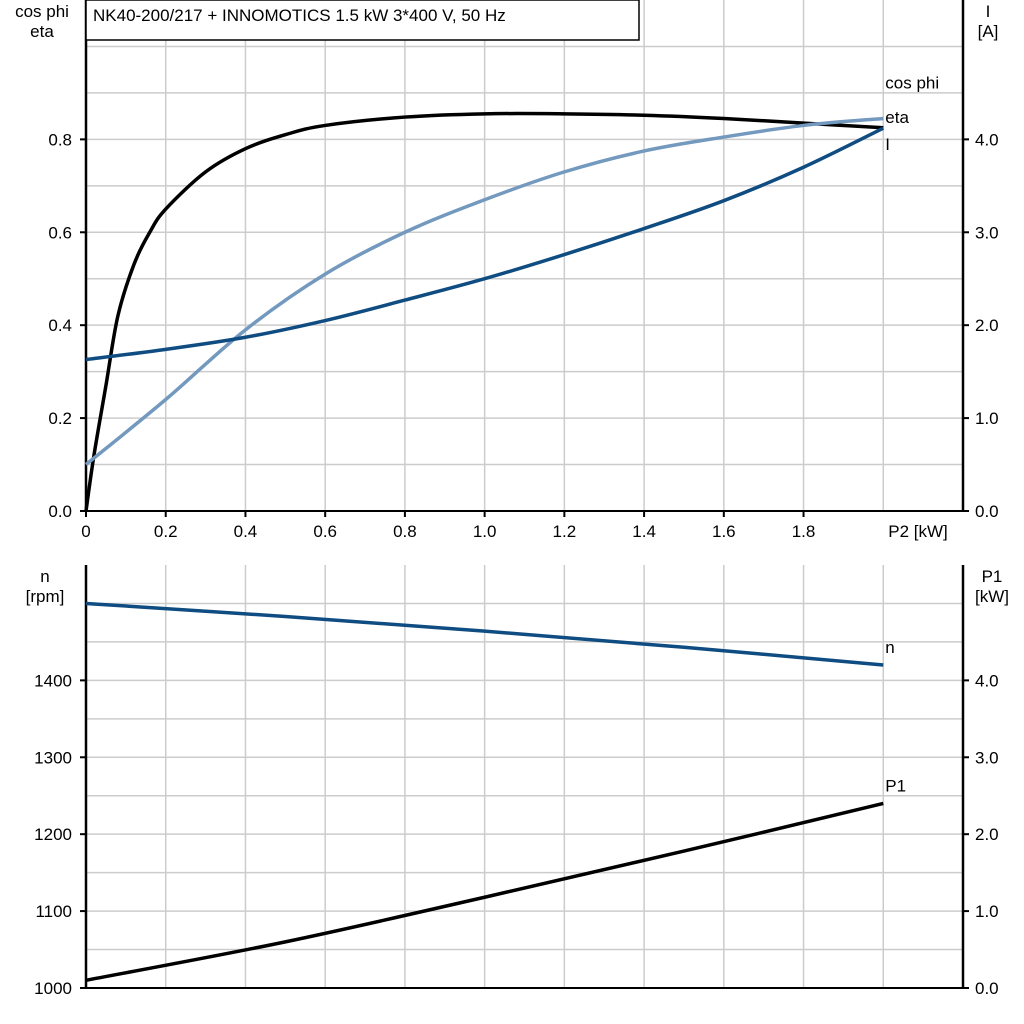 This screenshot has height=1024, width=1024. Describe the element at coordinates (325, 531) in the screenshot. I see `x-tick-label: 0.6` at that location.